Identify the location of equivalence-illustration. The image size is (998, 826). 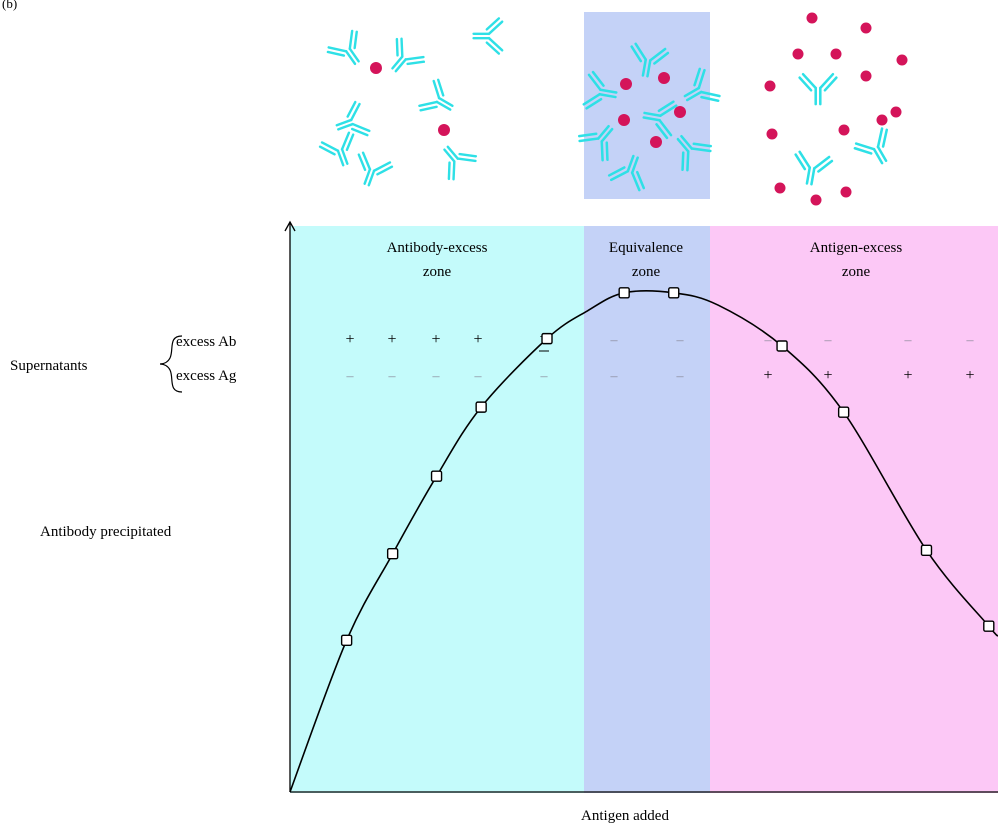
(649, 117).